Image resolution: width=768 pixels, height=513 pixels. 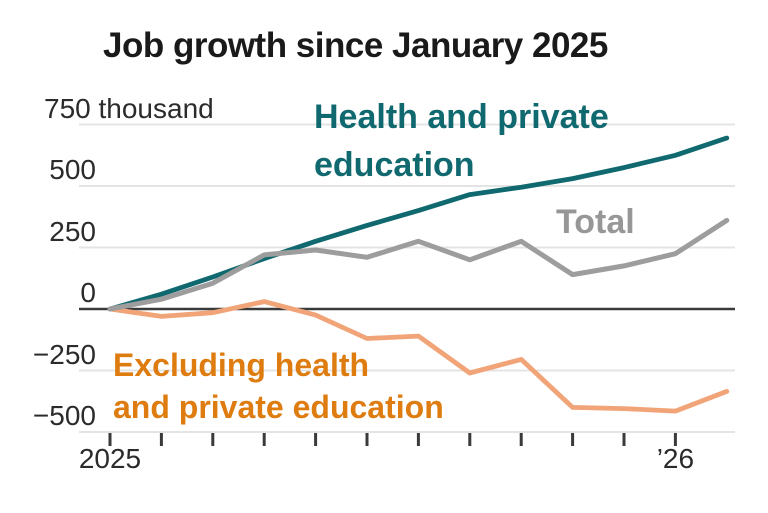 What do you see at coordinates (241, 365) in the screenshot?
I see `series-label-excluding-line1: Excluding health` at bounding box center [241, 365].